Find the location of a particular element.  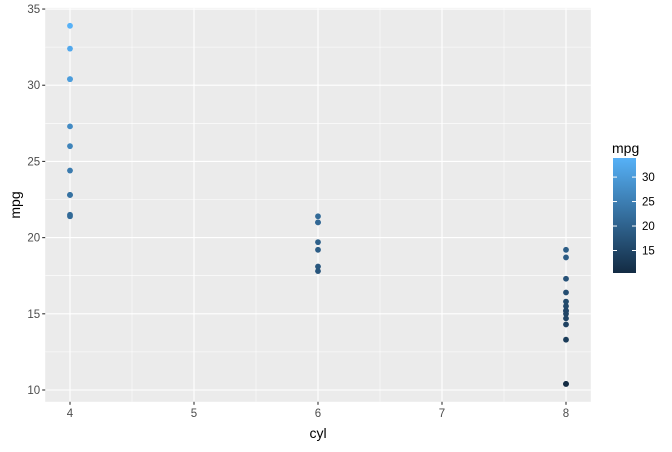

y-tick-label: 20 is located at coordinates (33, 239).